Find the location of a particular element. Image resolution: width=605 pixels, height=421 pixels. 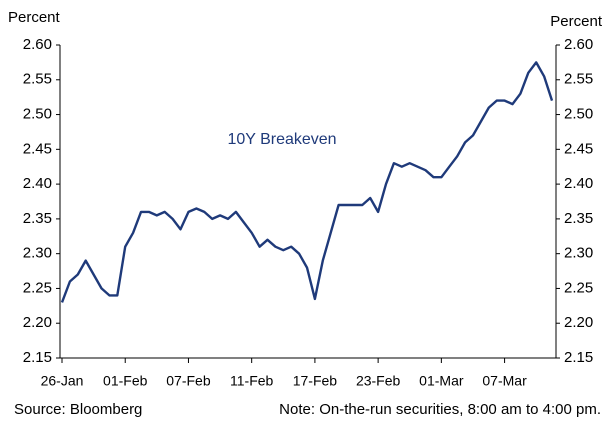

y-tick-label: 2.45 is located at coordinates (37, 148).